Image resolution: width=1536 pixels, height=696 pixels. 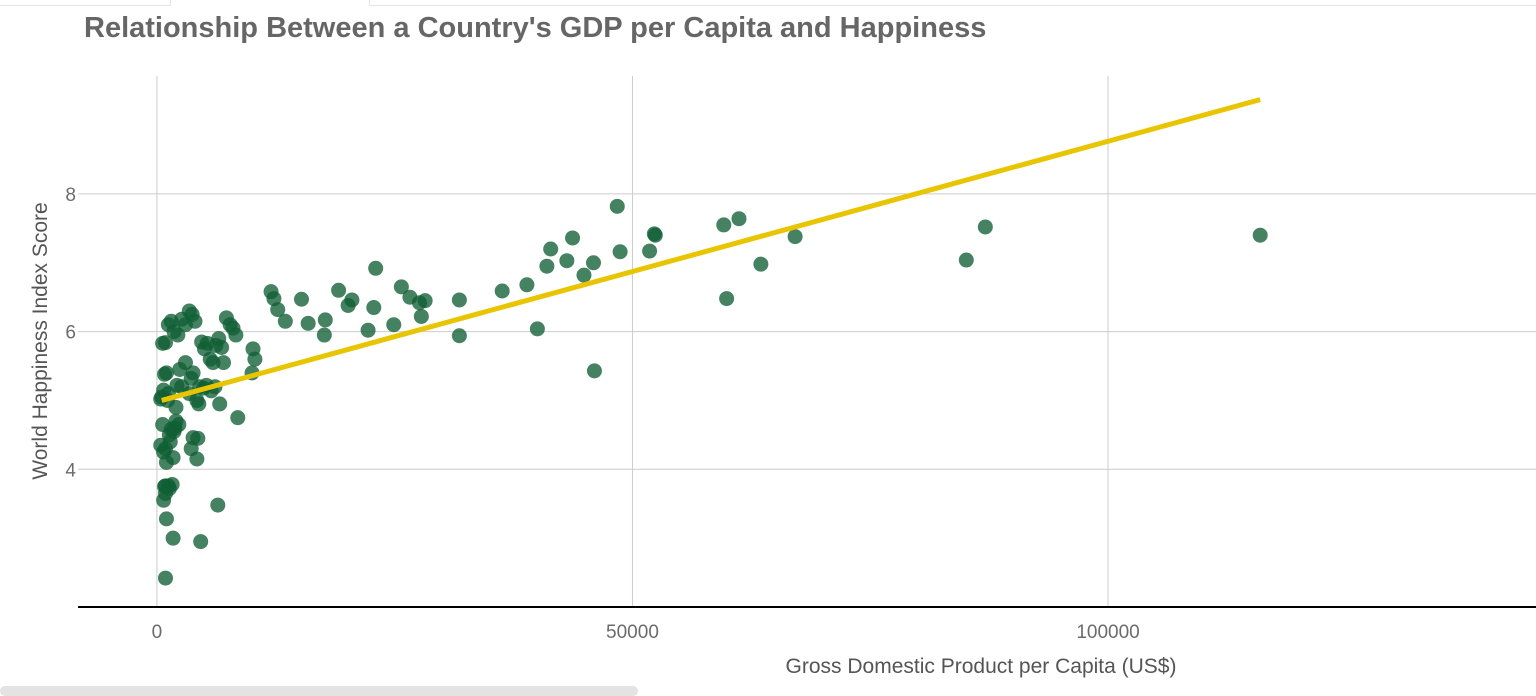 I want to click on y-tick-labels: 4 6 8, so click(x=70, y=333).